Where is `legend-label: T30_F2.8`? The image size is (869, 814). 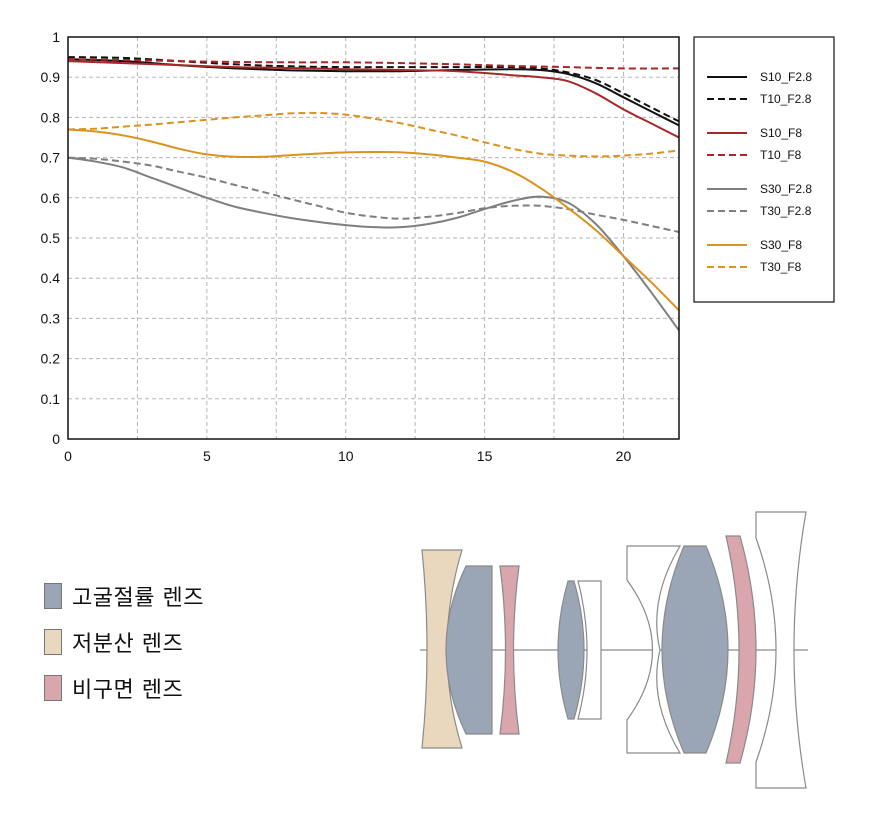
legend-label: T30_F2.8 is located at coordinates (786, 211).